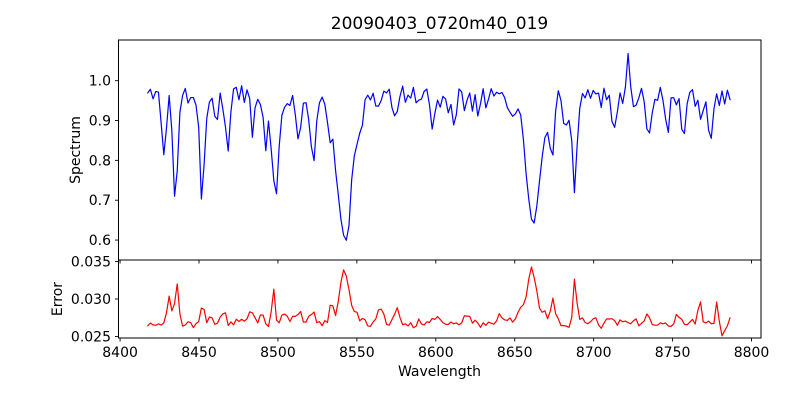 This screenshot has height=400, width=800. Describe the element at coordinates (91, 338) in the screenshot. I see `error-y-tick-label: 0.025` at that location.